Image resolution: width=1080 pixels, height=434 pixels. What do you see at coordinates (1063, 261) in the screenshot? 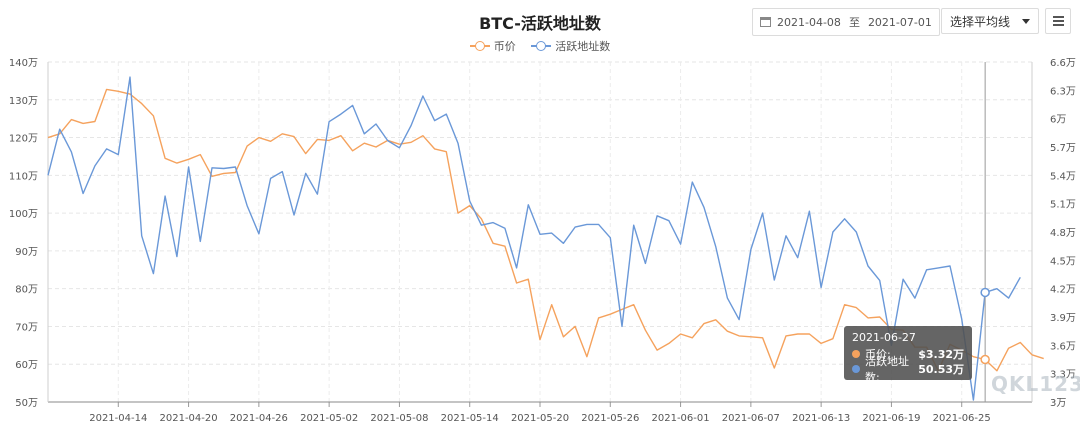
I see `y-right-tick-label: 4.5万` at bounding box center [1063, 261].